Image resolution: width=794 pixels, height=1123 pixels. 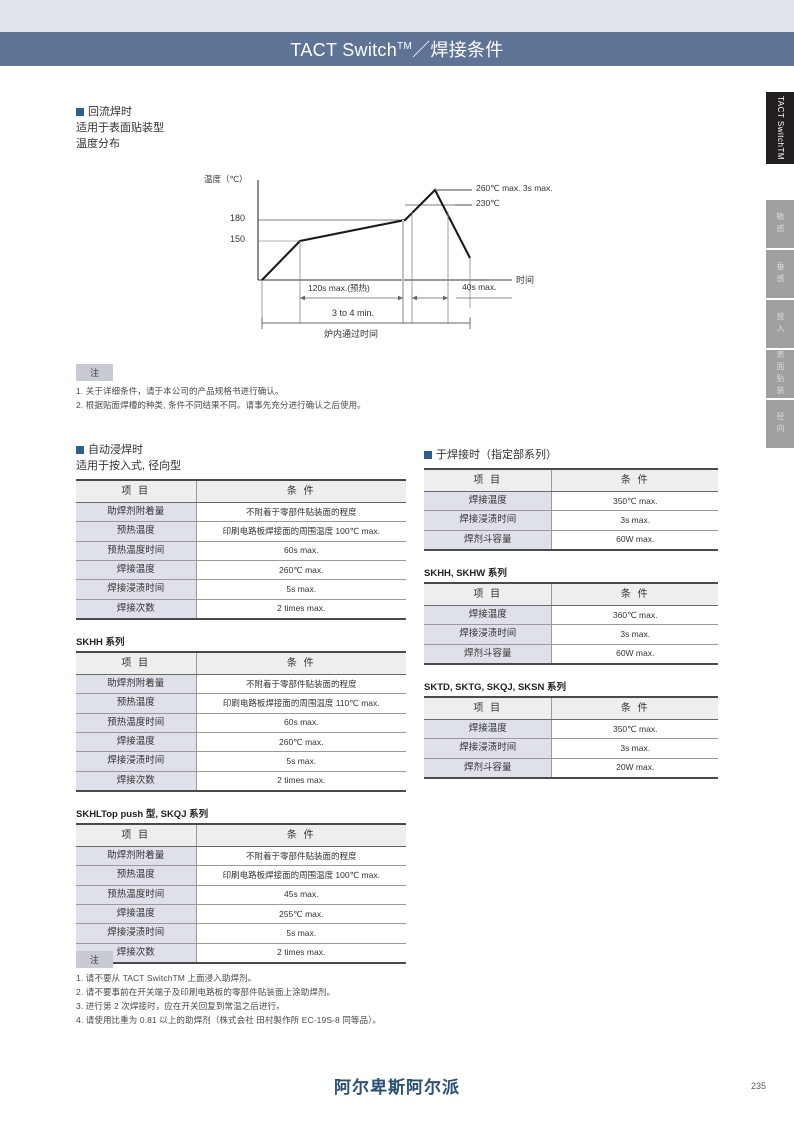 What do you see at coordinates (339, 288) in the screenshot?
I see `chart-annotation-preheat: 120s max.(预热)` at bounding box center [339, 288].